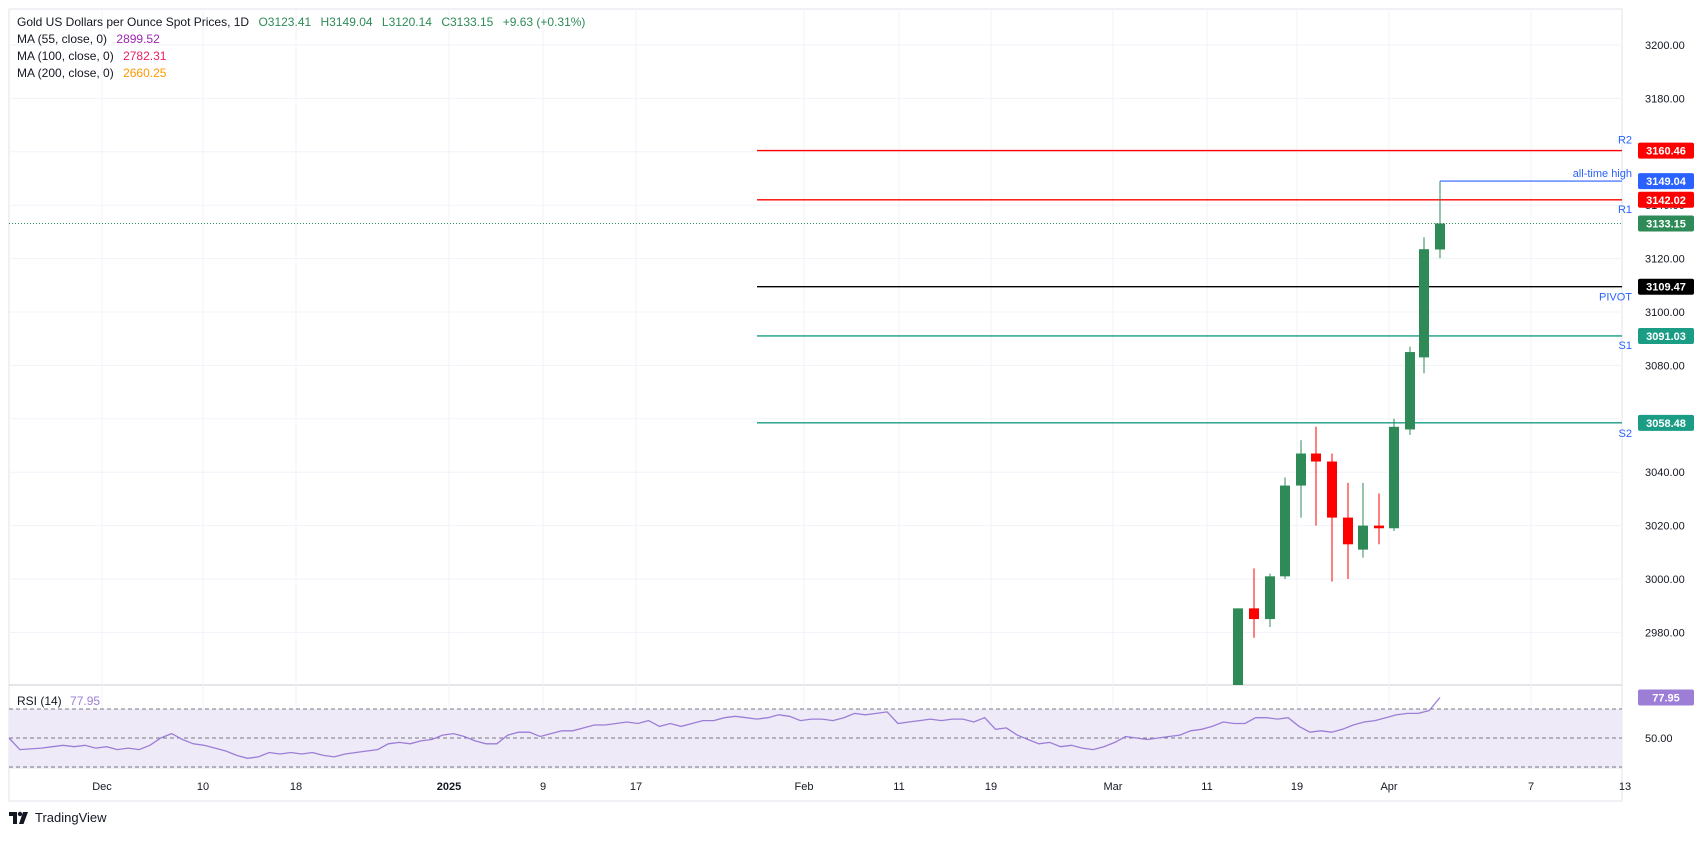  I want to click on price-tick-label: 3200.00, so click(1665, 46).